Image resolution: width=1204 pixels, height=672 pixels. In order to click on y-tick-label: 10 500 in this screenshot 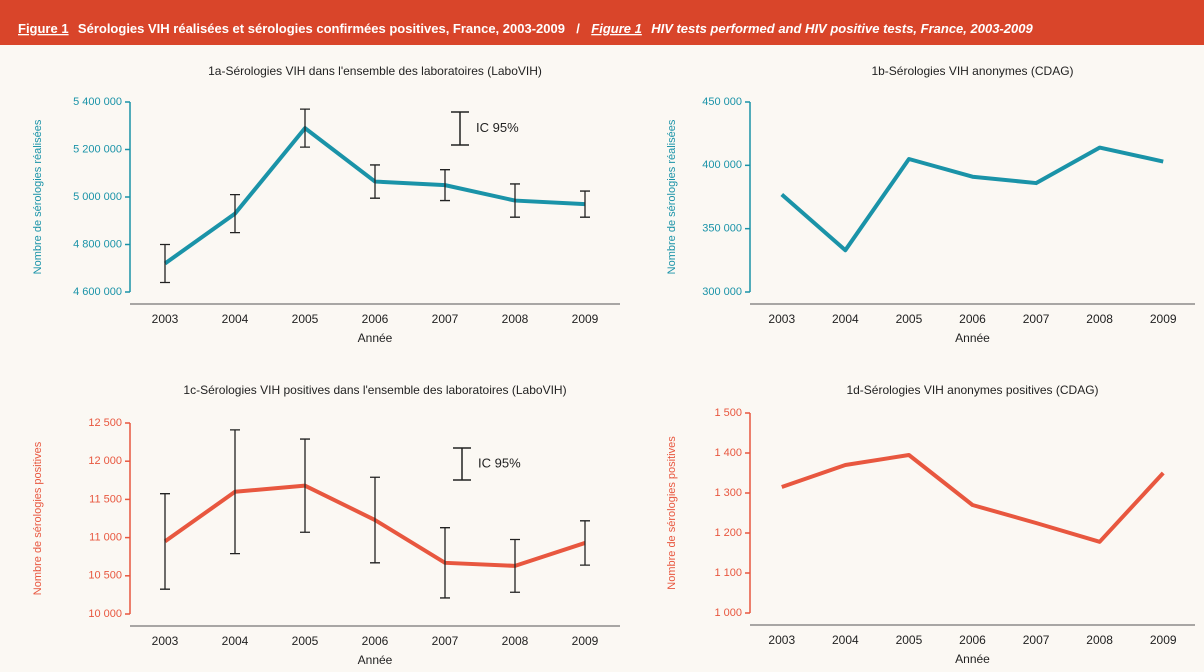, I will do `click(105, 576)`.